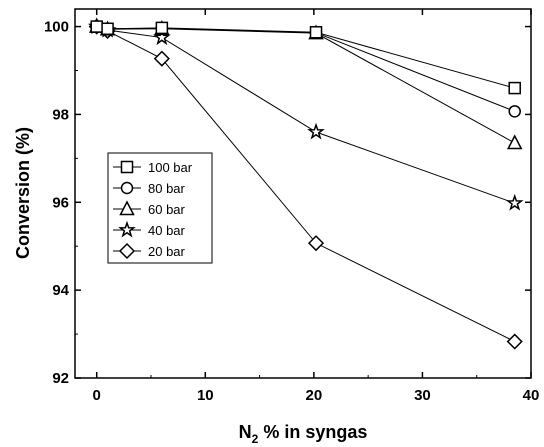 This screenshot has width=544, height=447. What do you see at coordinates (303, 434) in the screenshot?
I see `x-axis-title: N2 % in syngas` at bounding box center [303, 434].